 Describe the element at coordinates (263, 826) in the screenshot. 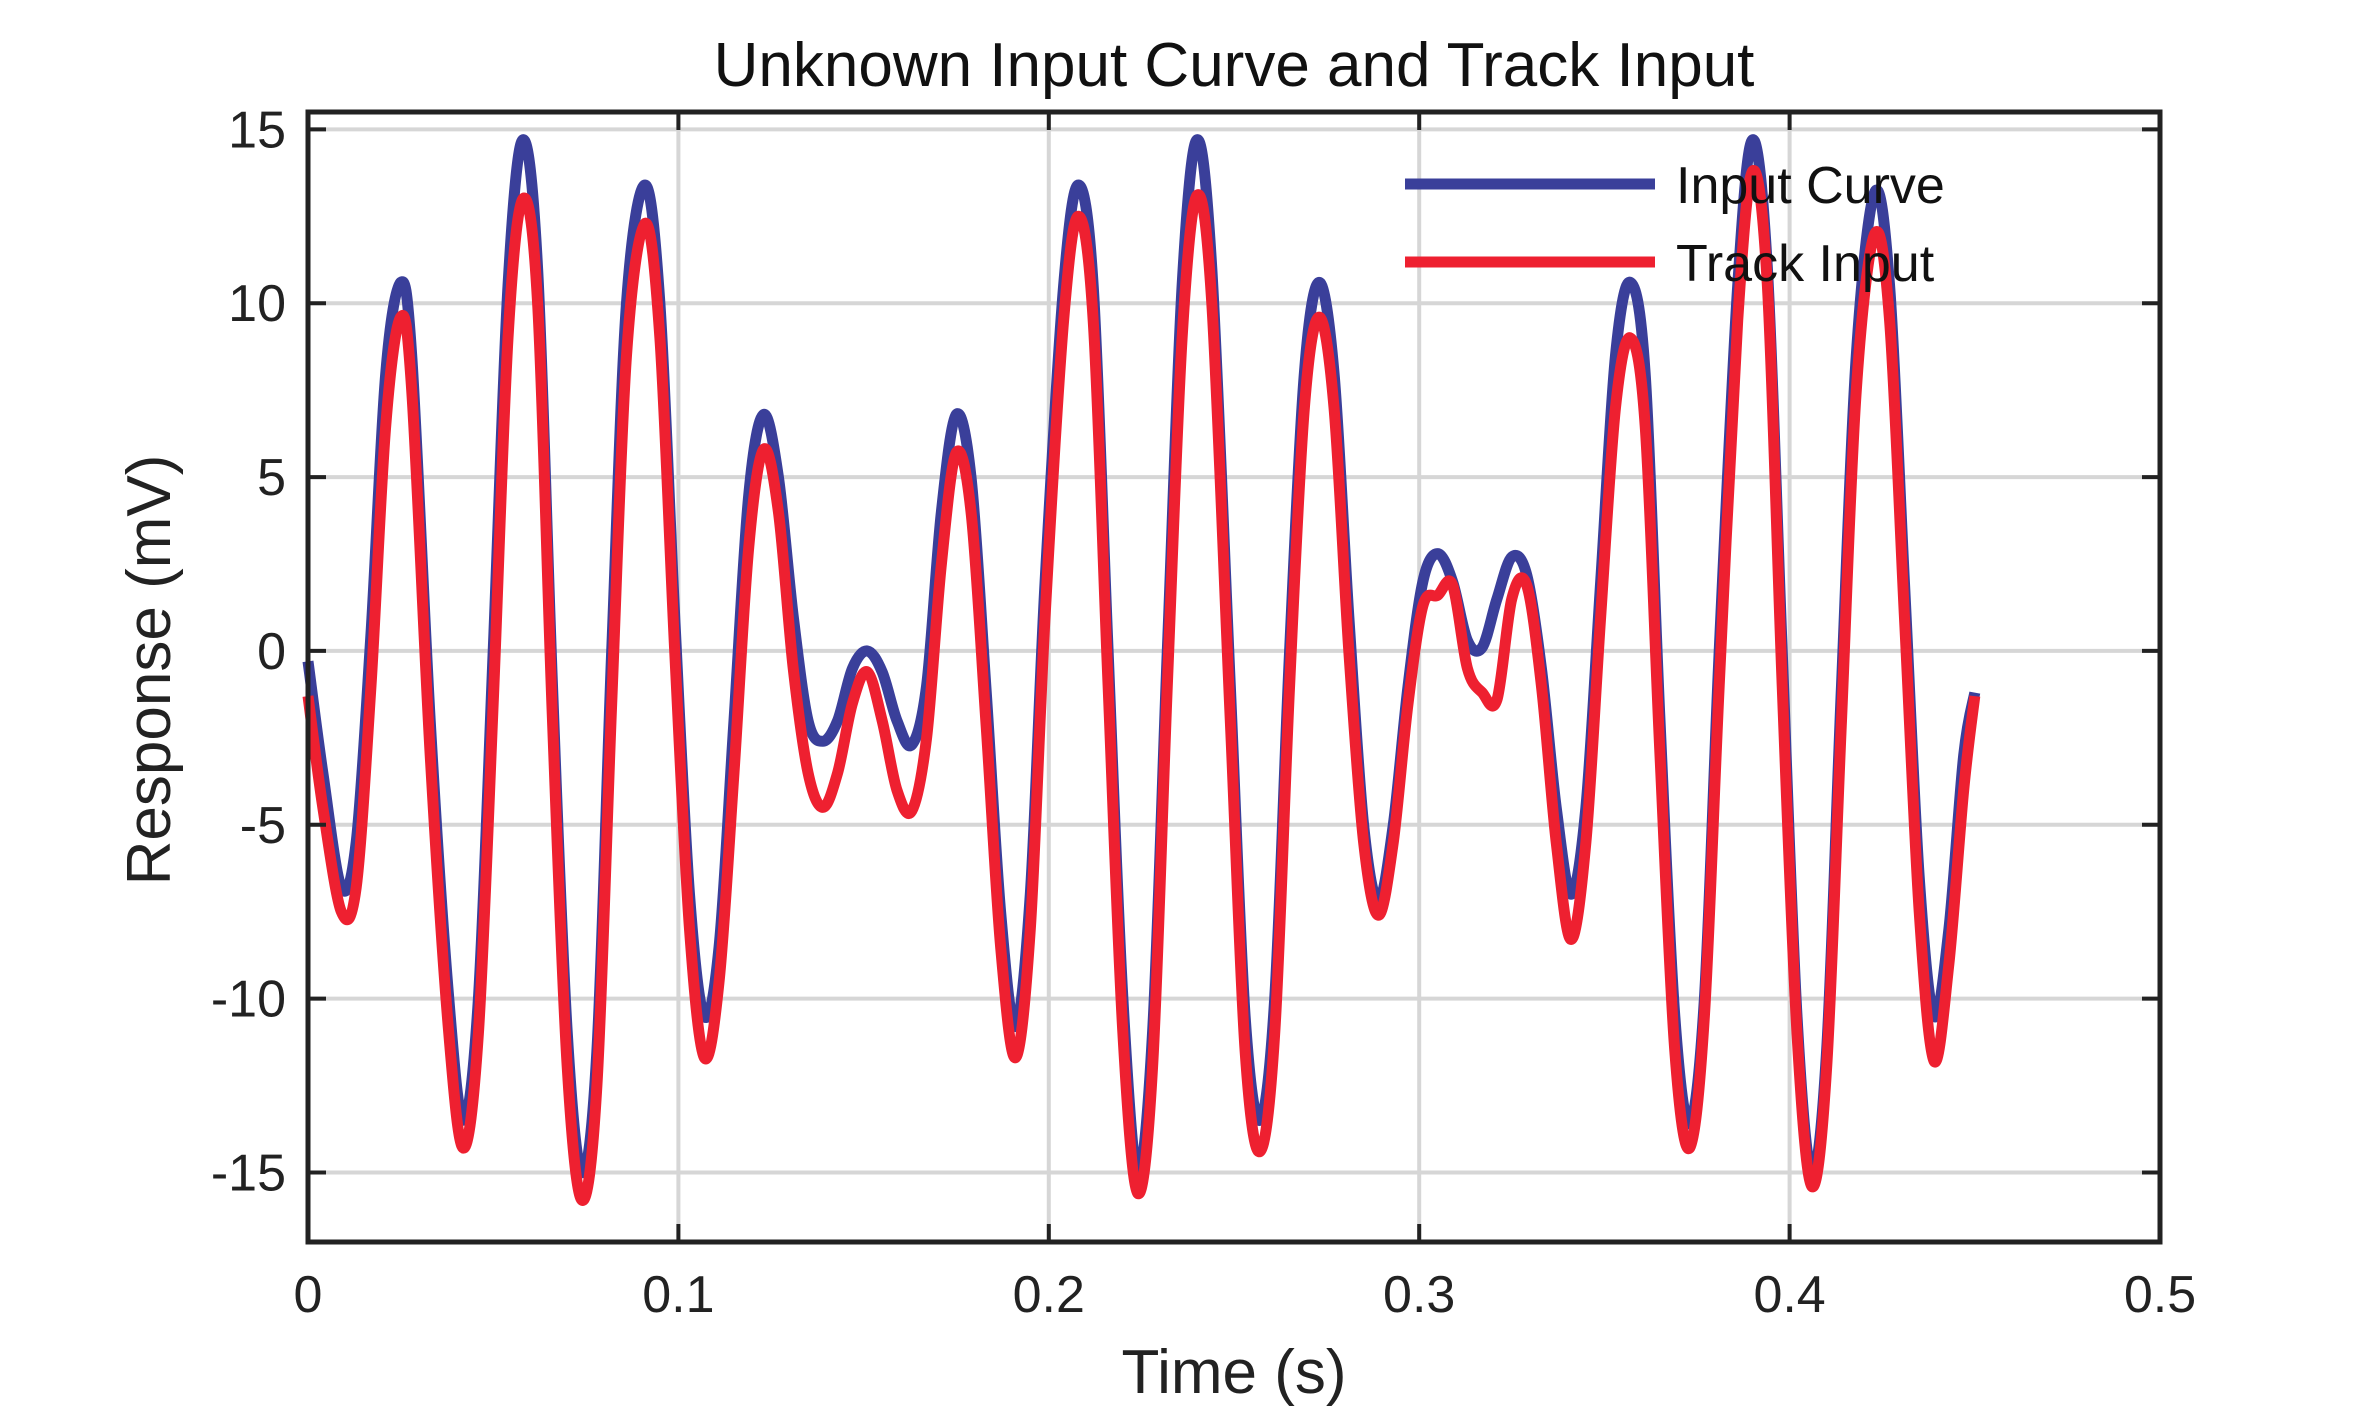

I see `y-tick-label: -5` at that location.